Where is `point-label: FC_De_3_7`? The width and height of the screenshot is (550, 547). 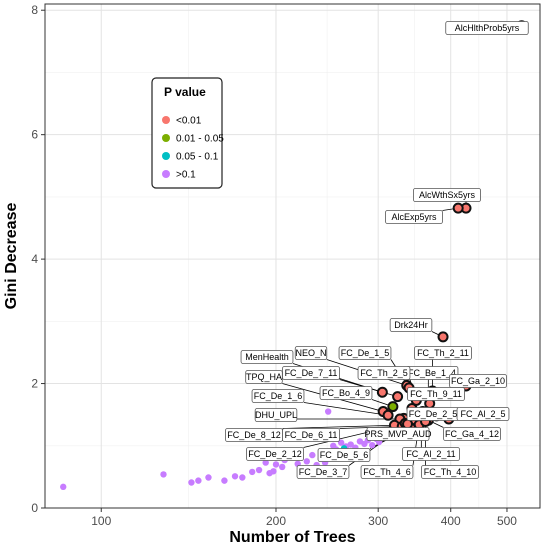
point-label: FC_De_3_7 is located at coordinates (323, 472).